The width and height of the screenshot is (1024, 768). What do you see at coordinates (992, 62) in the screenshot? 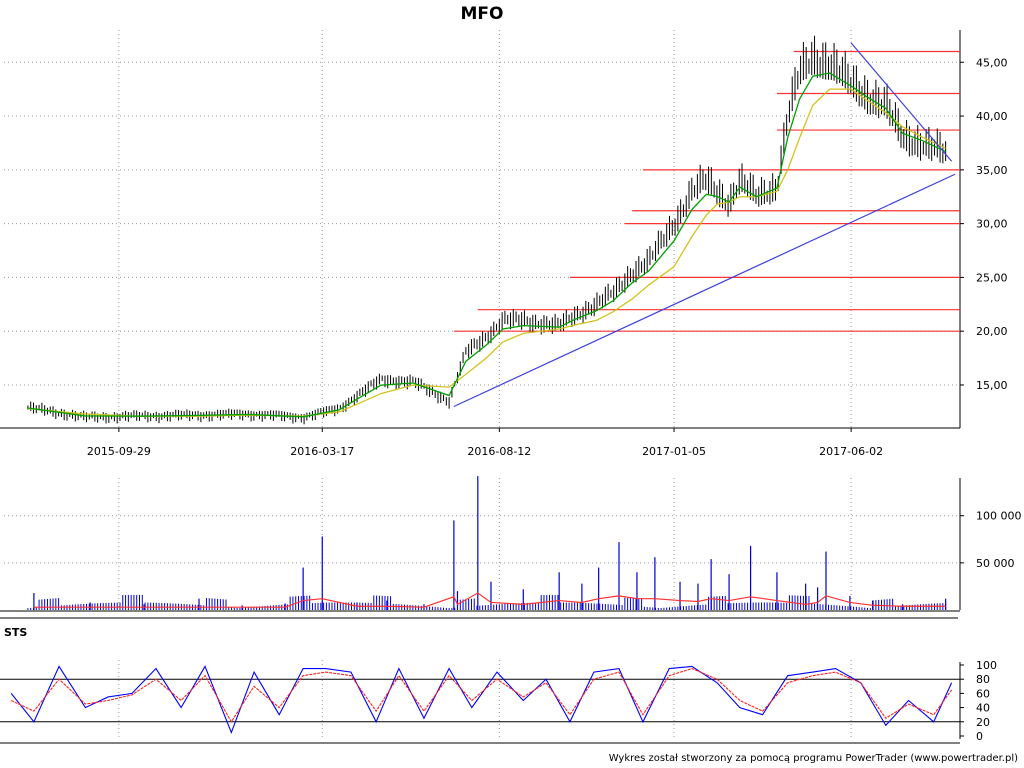
I see `price-y-label: 45,00` at bounding box center [992, 62].